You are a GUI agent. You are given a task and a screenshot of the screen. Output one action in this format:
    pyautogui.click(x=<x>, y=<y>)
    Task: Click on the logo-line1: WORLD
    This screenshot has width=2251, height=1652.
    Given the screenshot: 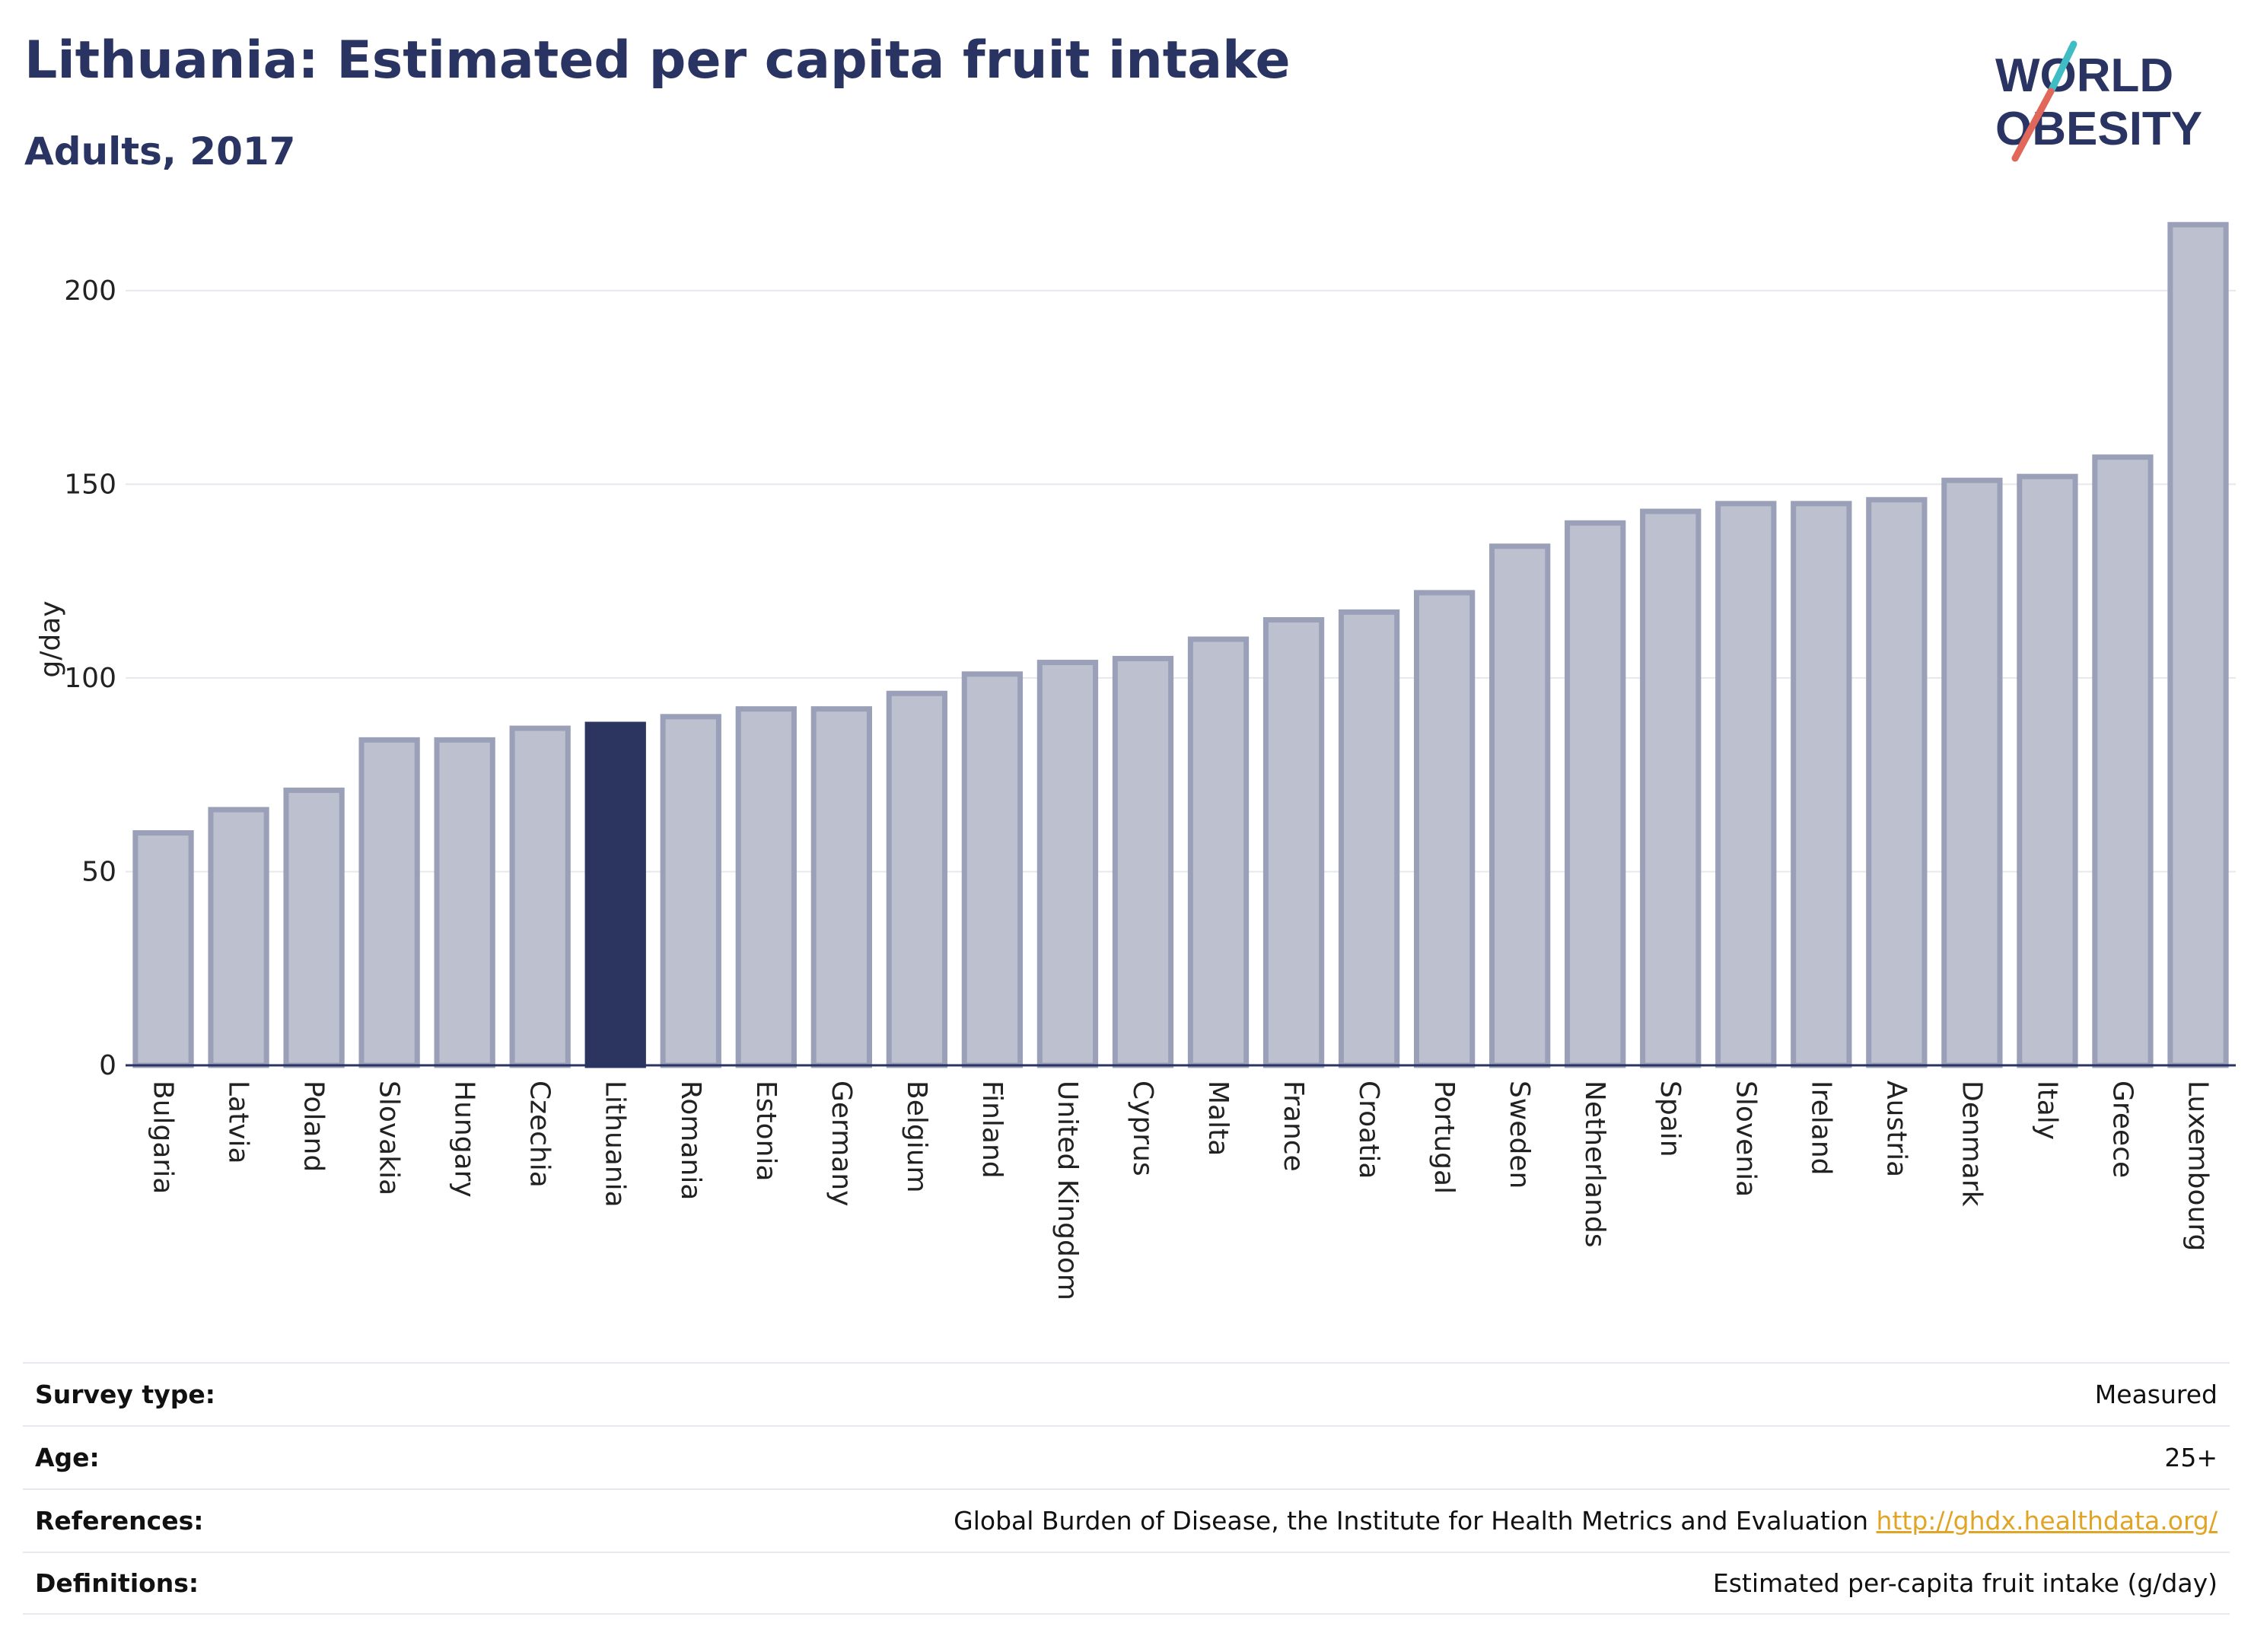 What is the action you would take?
    pyautogui.click(x=2084, y=75)
    